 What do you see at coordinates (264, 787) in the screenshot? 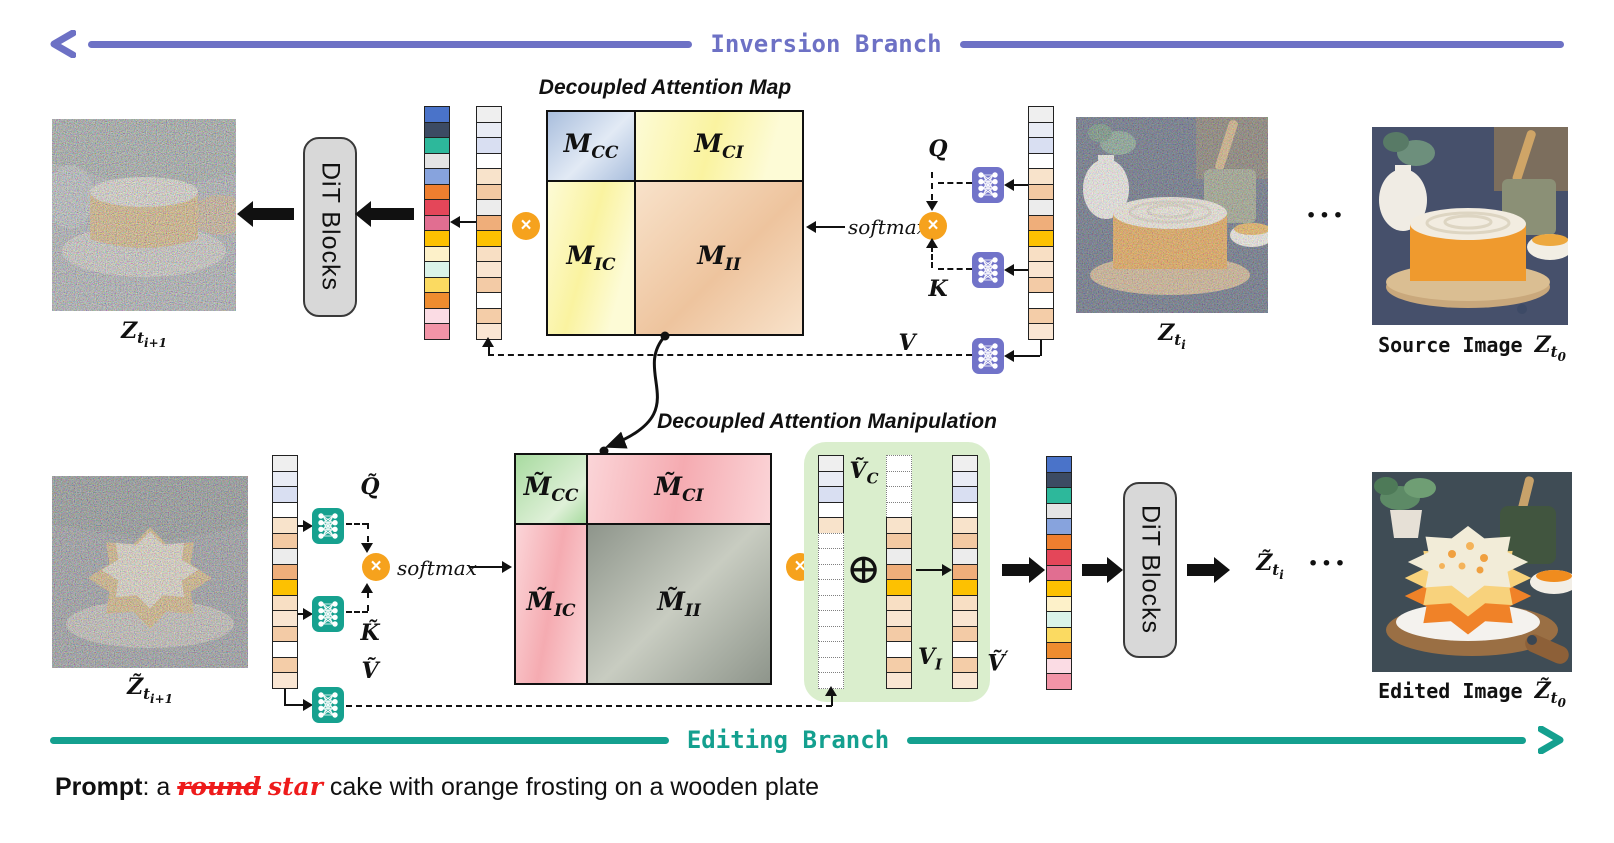
I see `prompt-segment` at bounding box center [264, 787].